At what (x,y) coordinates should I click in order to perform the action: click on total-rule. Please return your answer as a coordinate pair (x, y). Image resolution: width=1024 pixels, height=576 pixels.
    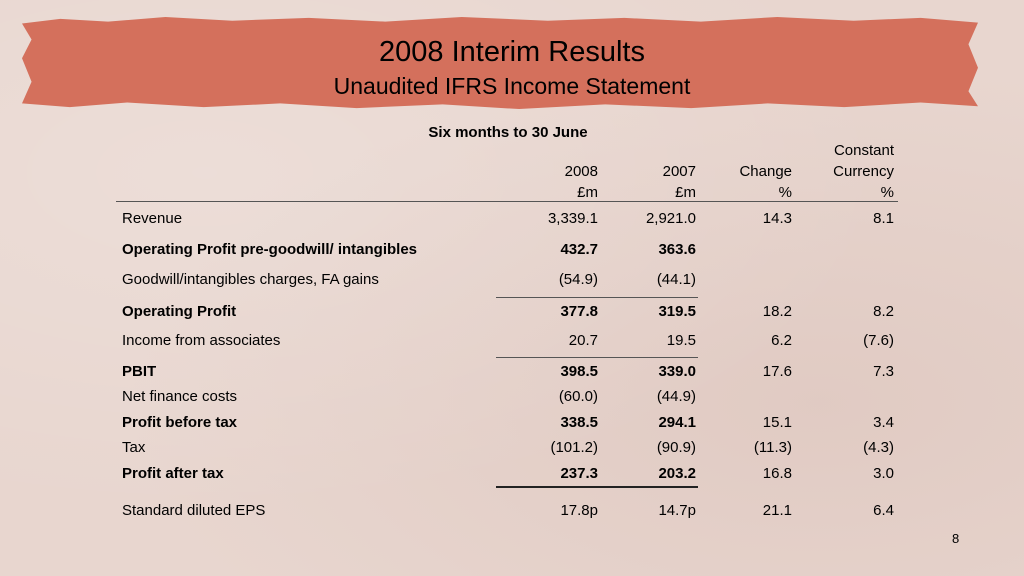
    Looking at the image, I should click on (597, 487).